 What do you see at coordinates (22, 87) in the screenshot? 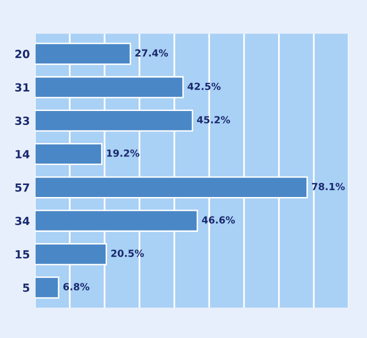
I see `y-tick-label: 31` at bounding box center [22, 87].